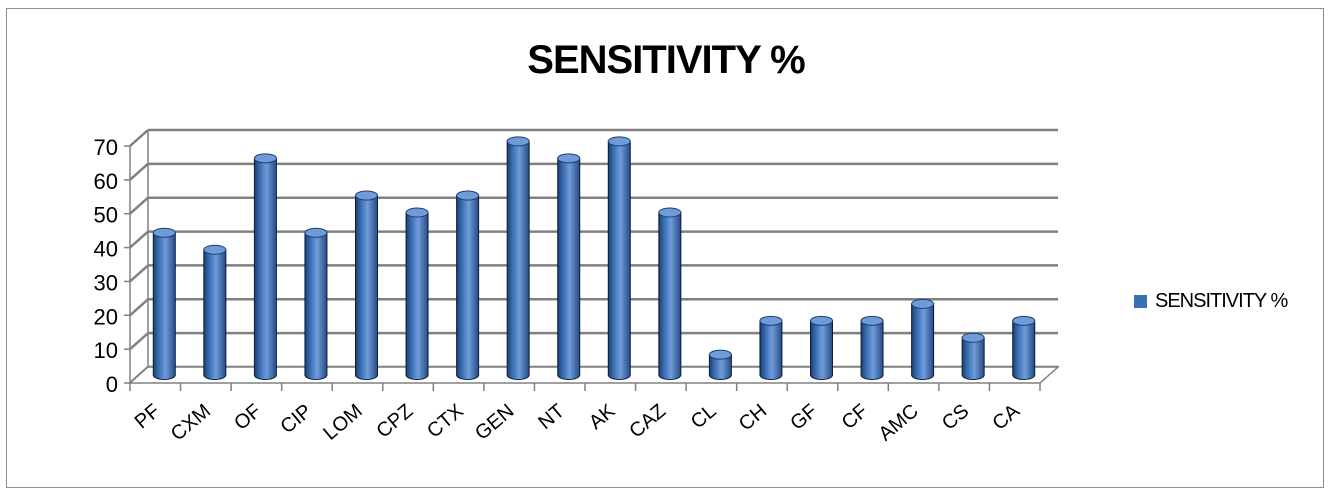 Image resolution: width=1332 pixels, height=496 pixels. What do you see at coordinates (1140, 301) in the screenshot?
I see `legend-swatch` at bounding box center [1140, 301].